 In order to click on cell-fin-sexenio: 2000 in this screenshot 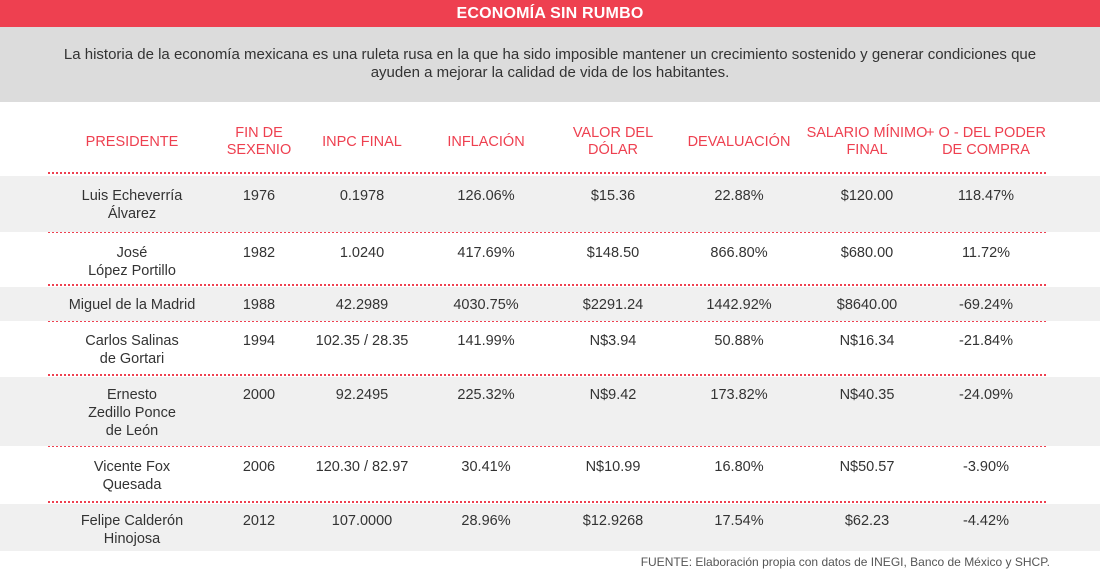, I will do `click(259, 395)`.